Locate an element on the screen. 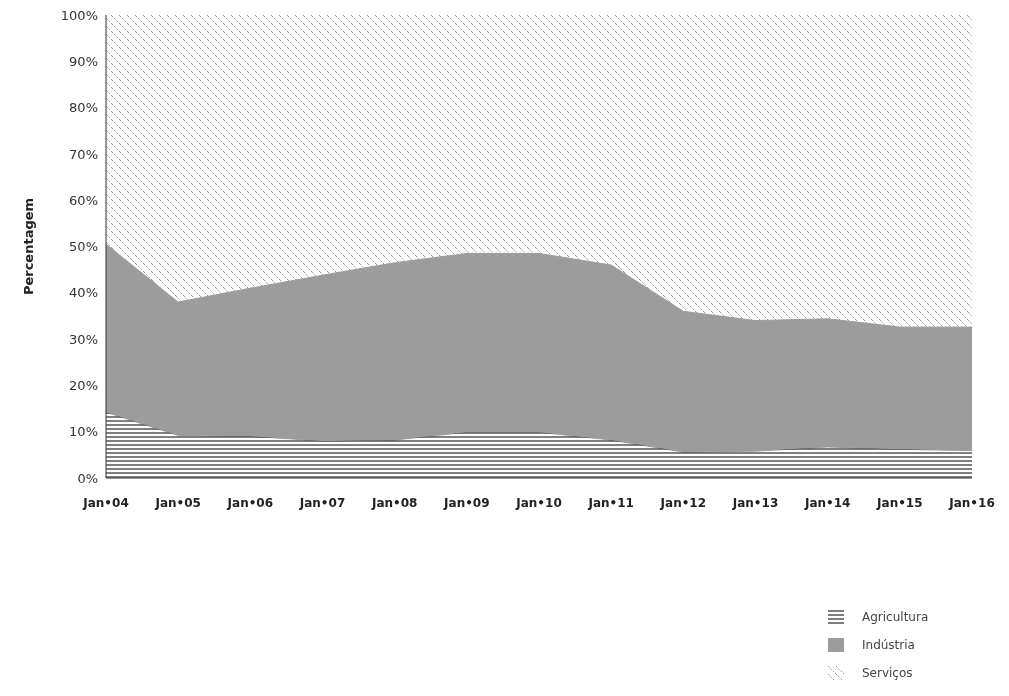  y-tick-label: 50% is located at coordinates (83, 247).